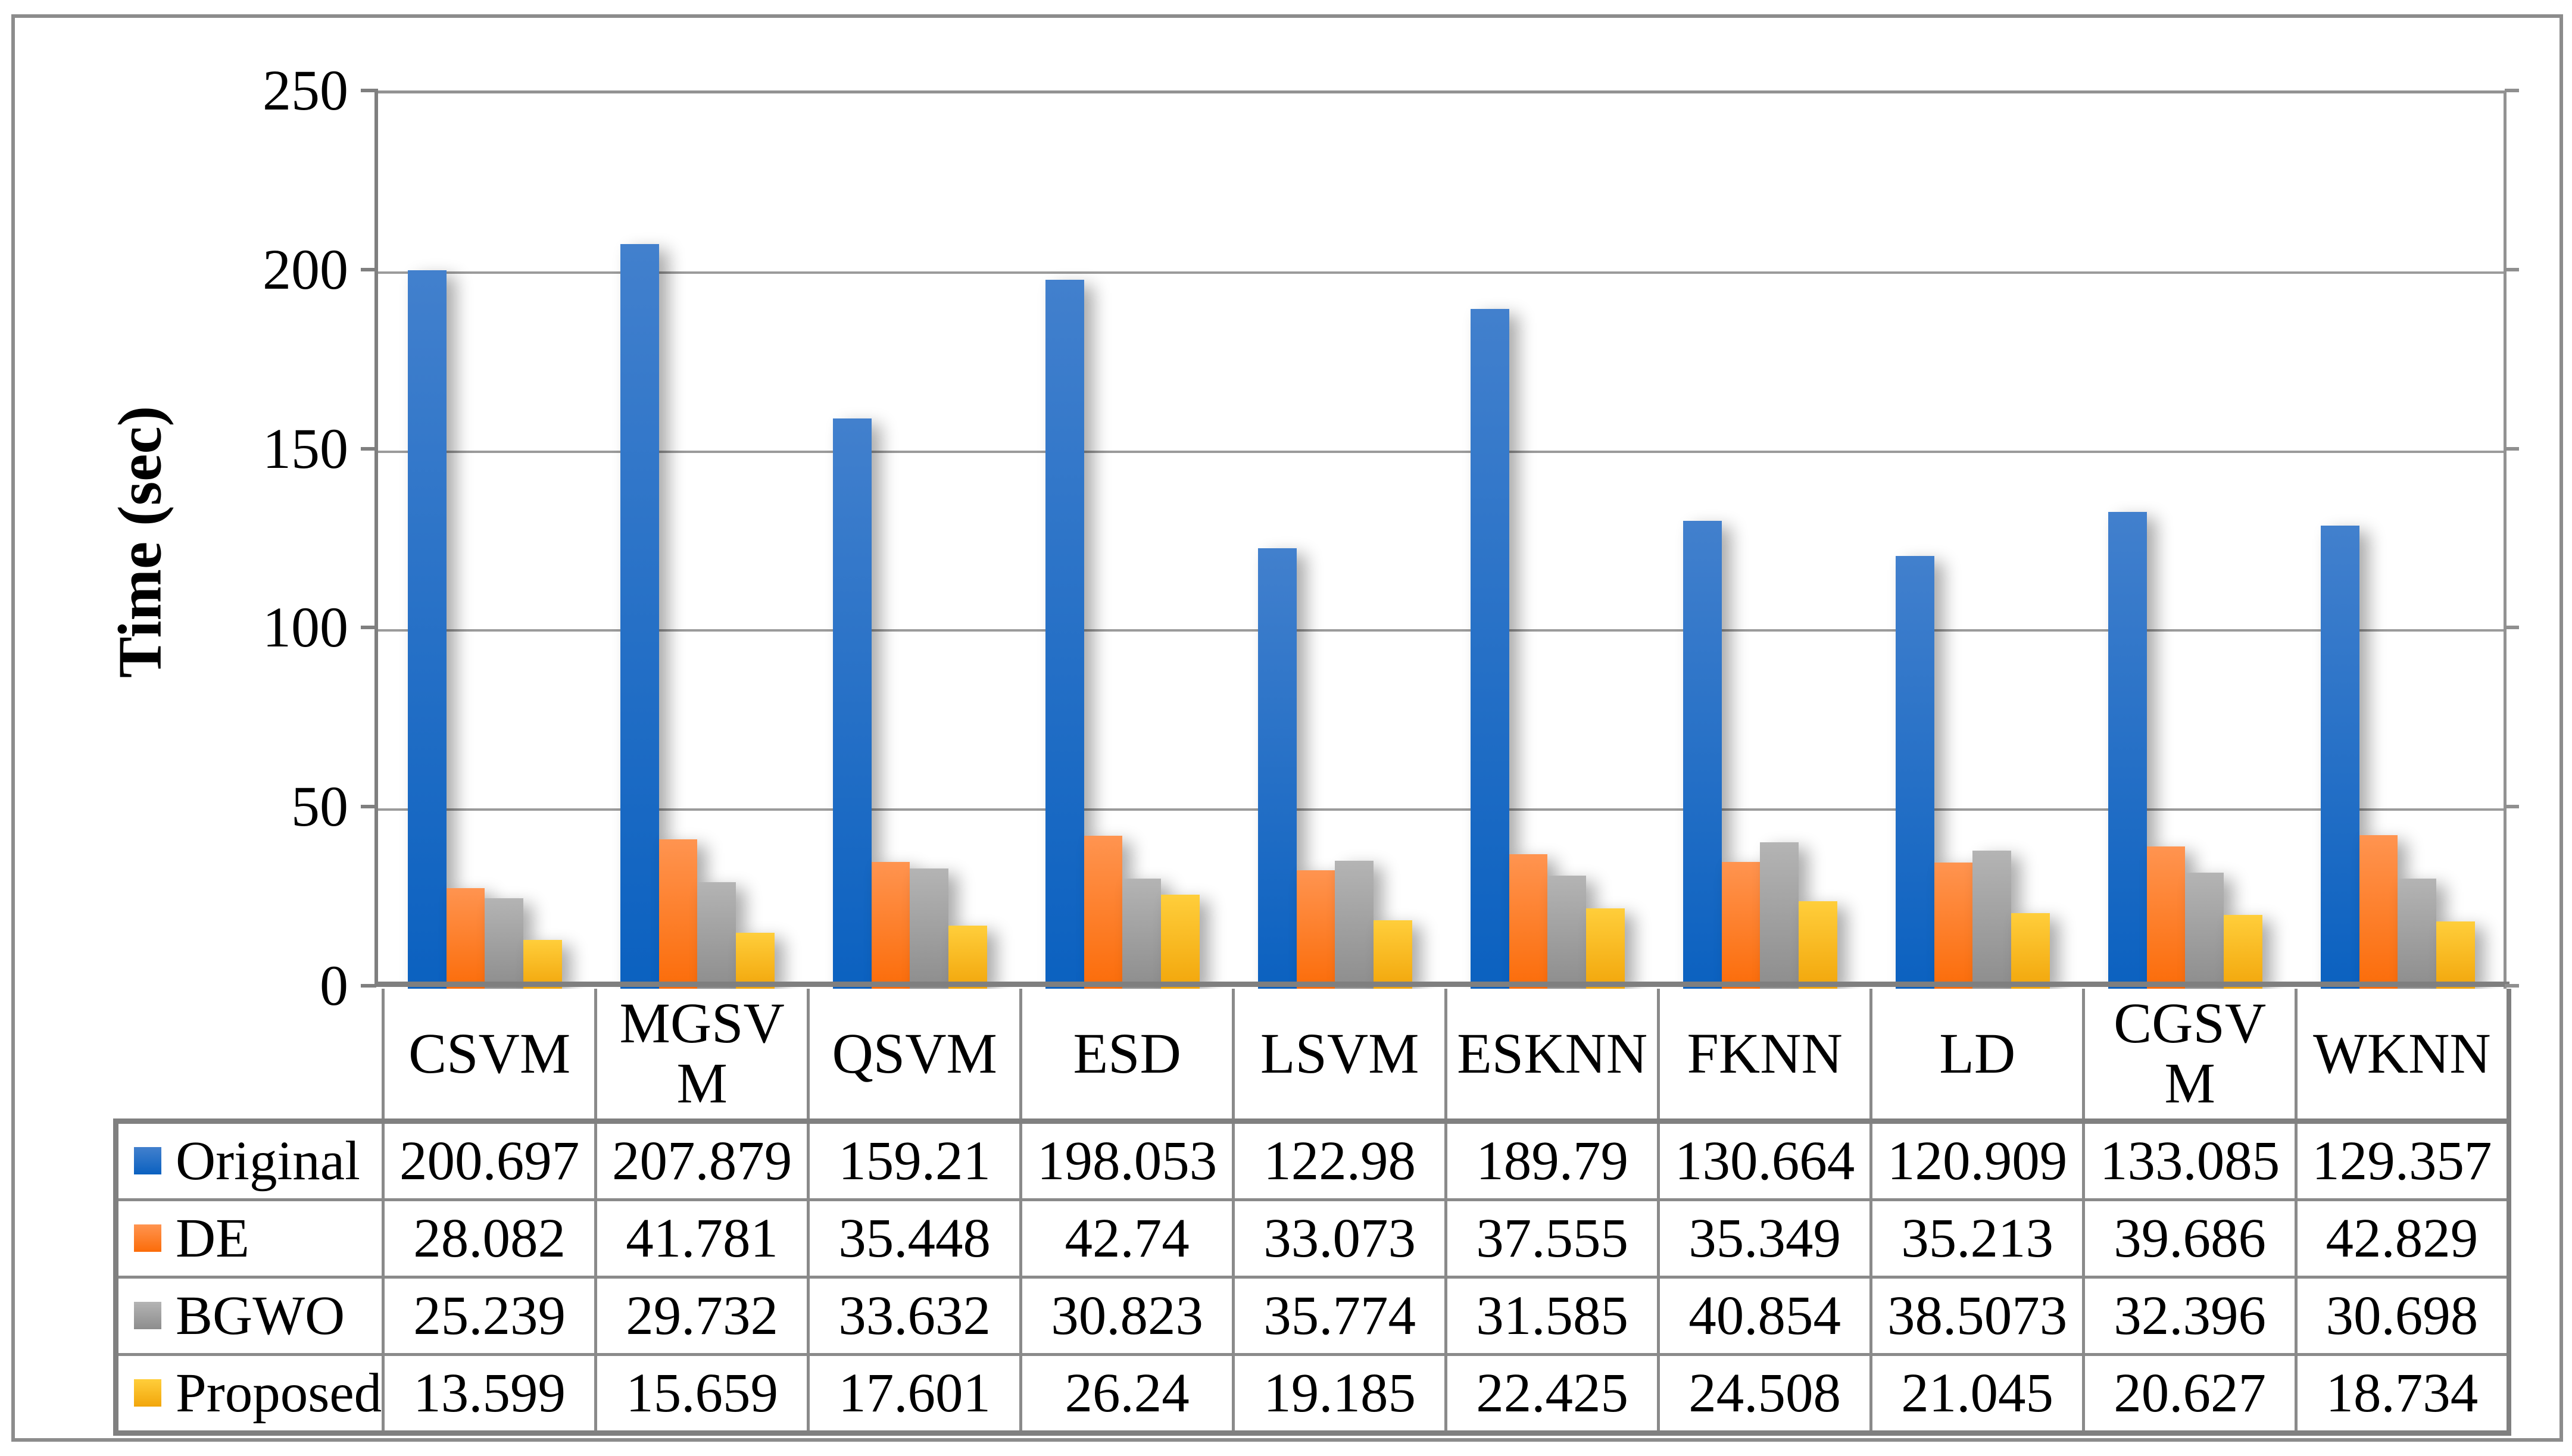  Describe the element at coordinates (305, 628) in the screenshot. I see `y-axis-tick-label-100: 100` at that location.